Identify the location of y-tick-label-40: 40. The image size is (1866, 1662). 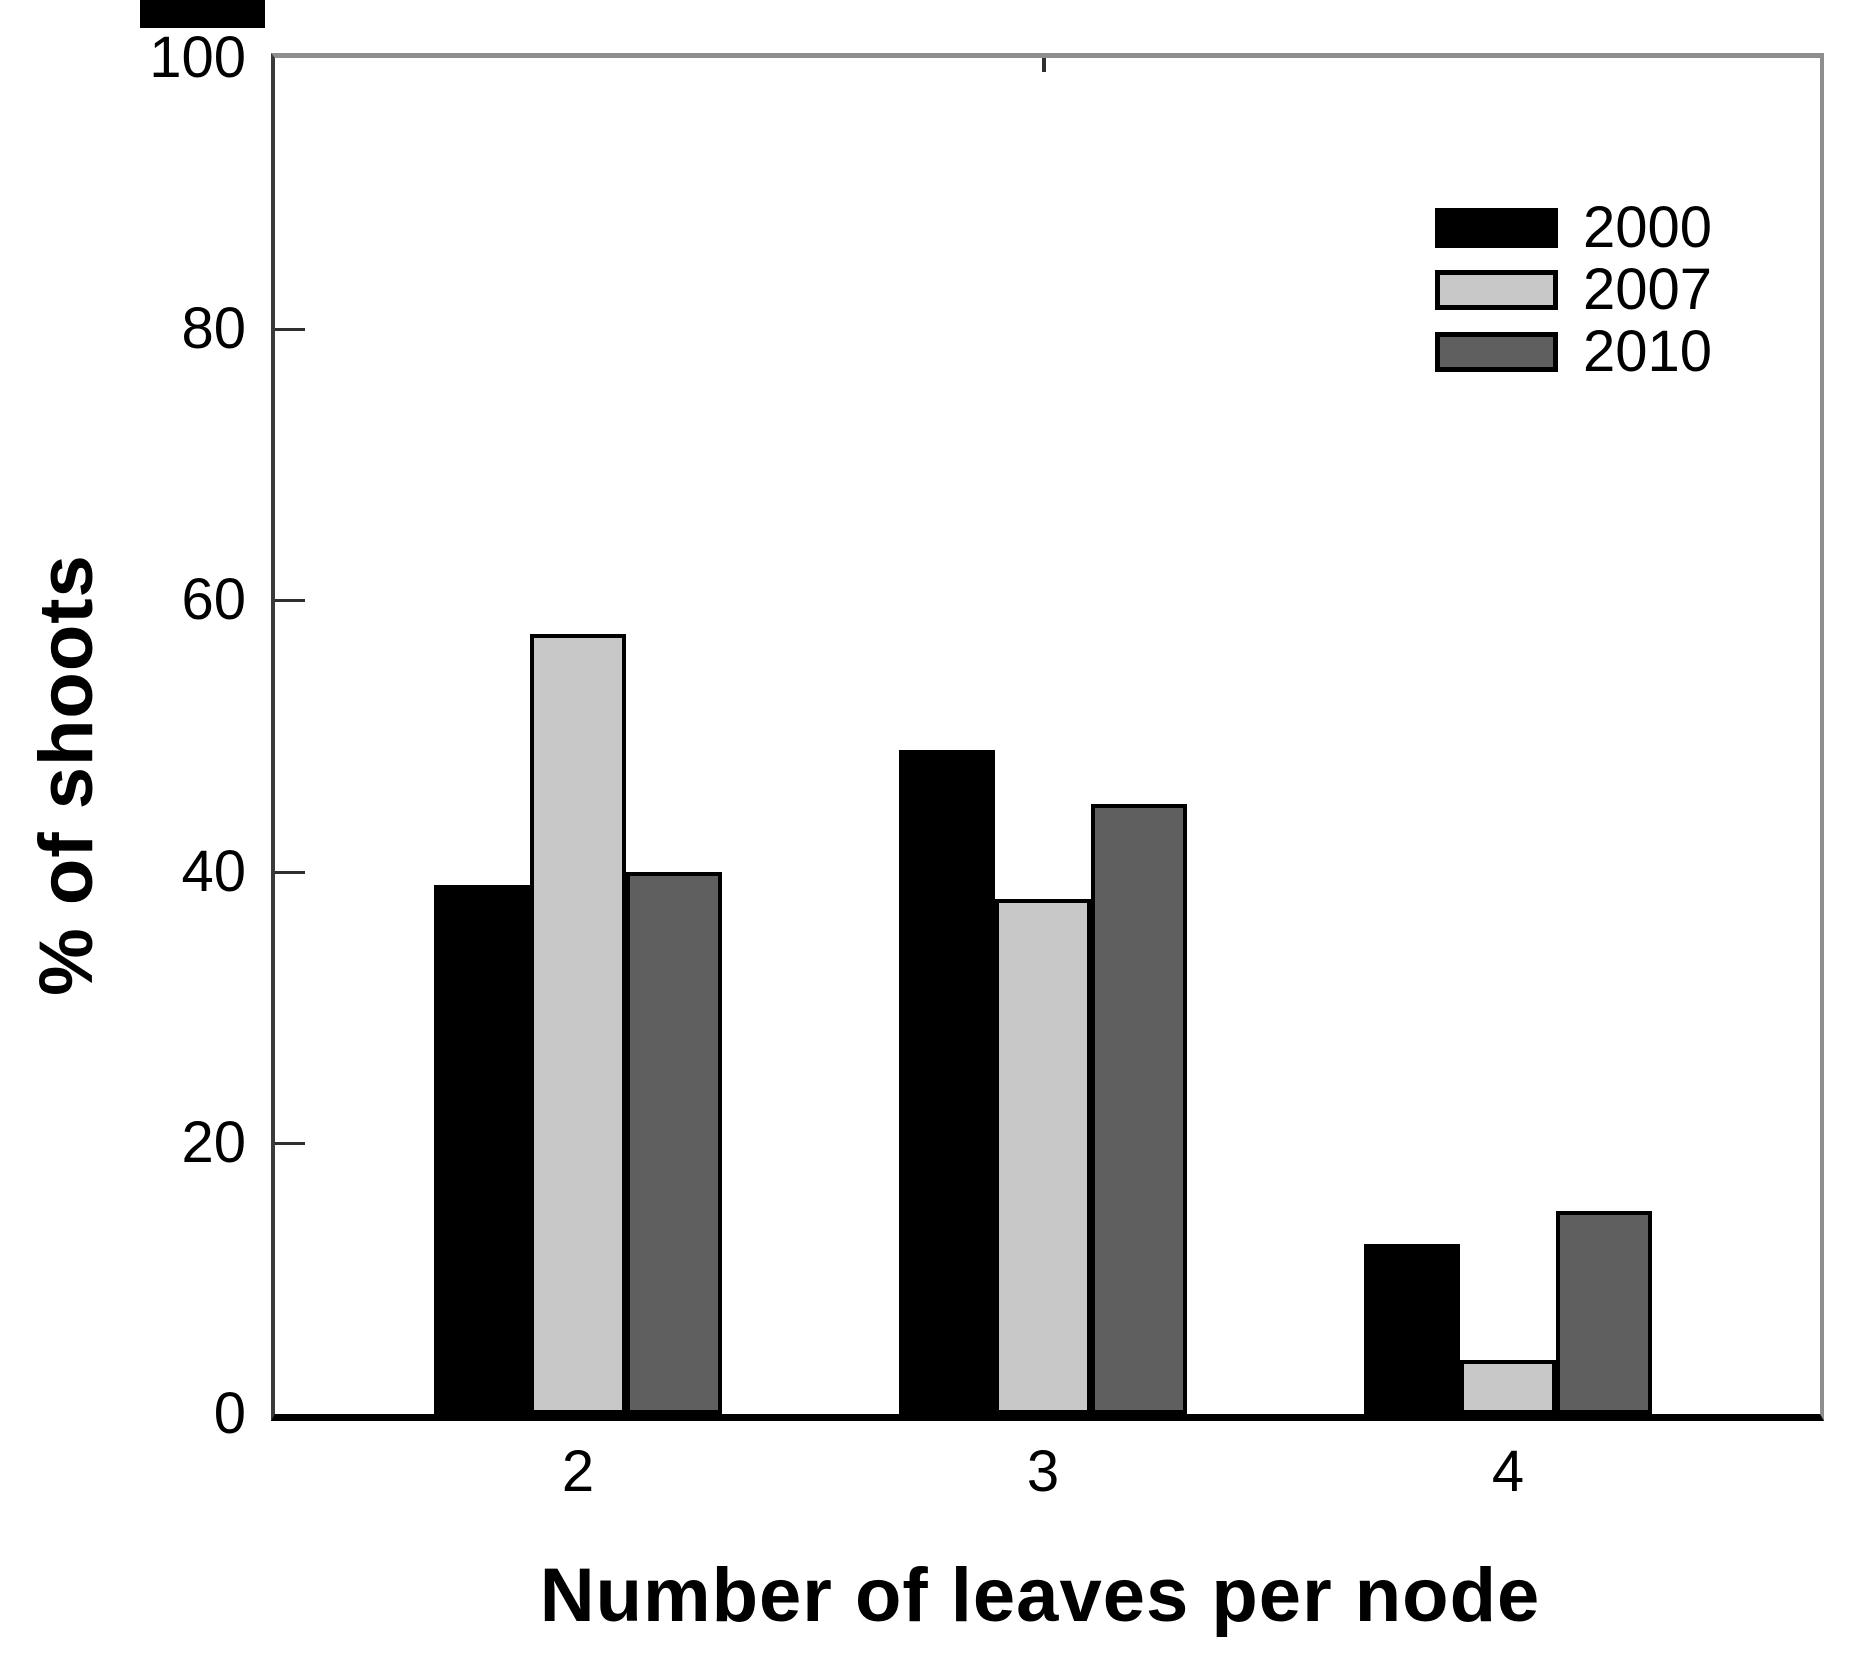
(213, 871).